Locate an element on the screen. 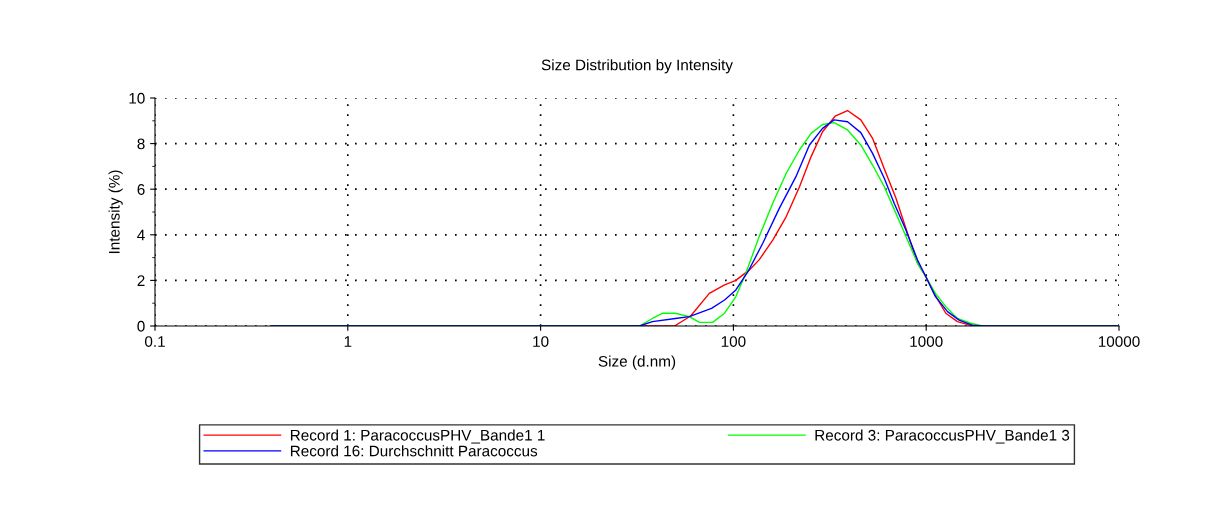 Image resolution: width=1211 pixels, height=519 pixels. y-tick-label: 6 is located at coordinates (141, 189).